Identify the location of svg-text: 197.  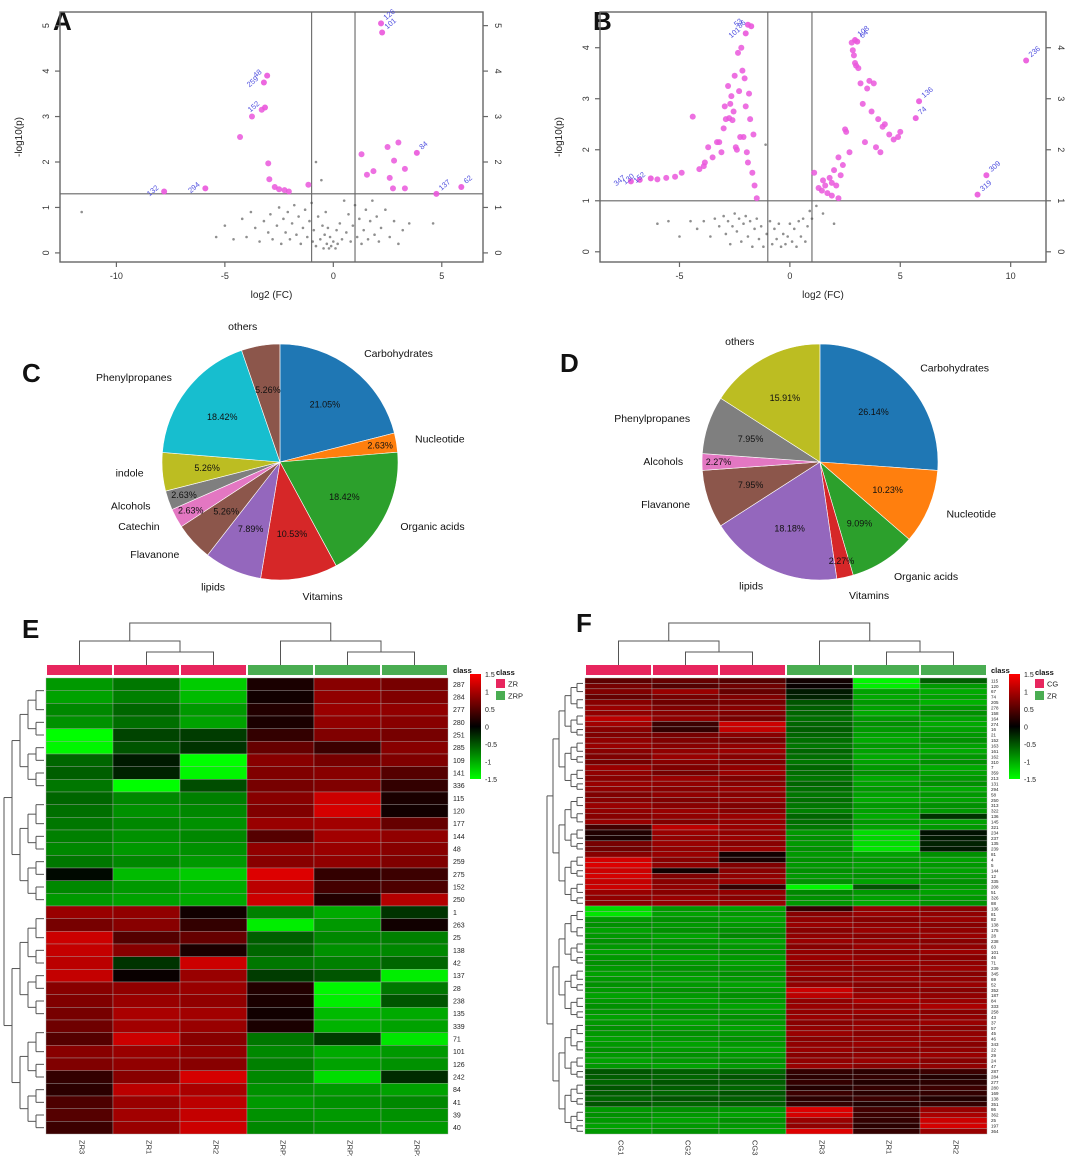
(995, 1125).